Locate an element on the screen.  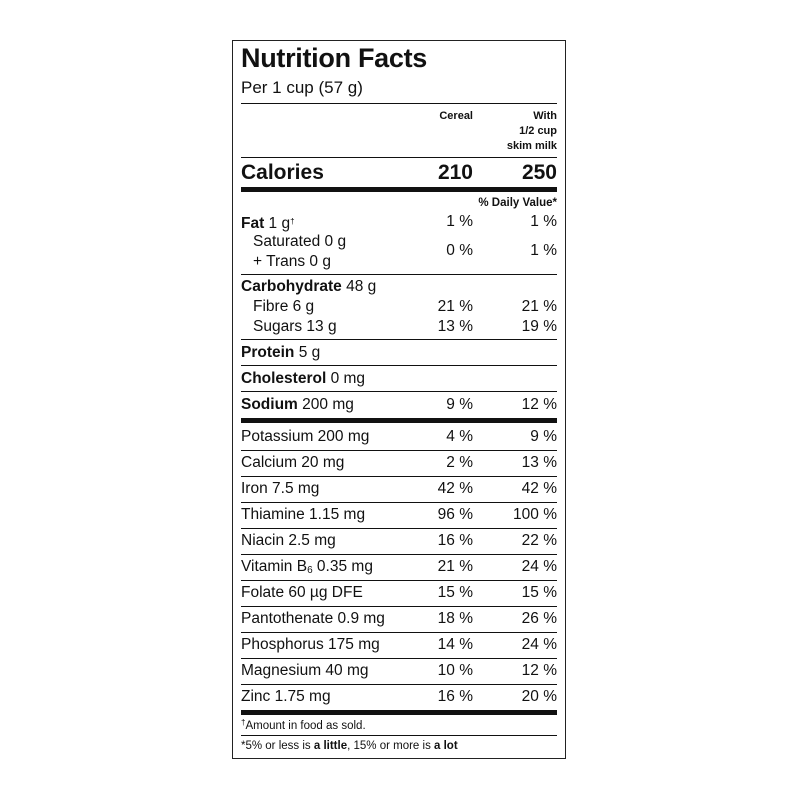
nutrient-name: + Trans 0 g is located at coordinates (292, 261).